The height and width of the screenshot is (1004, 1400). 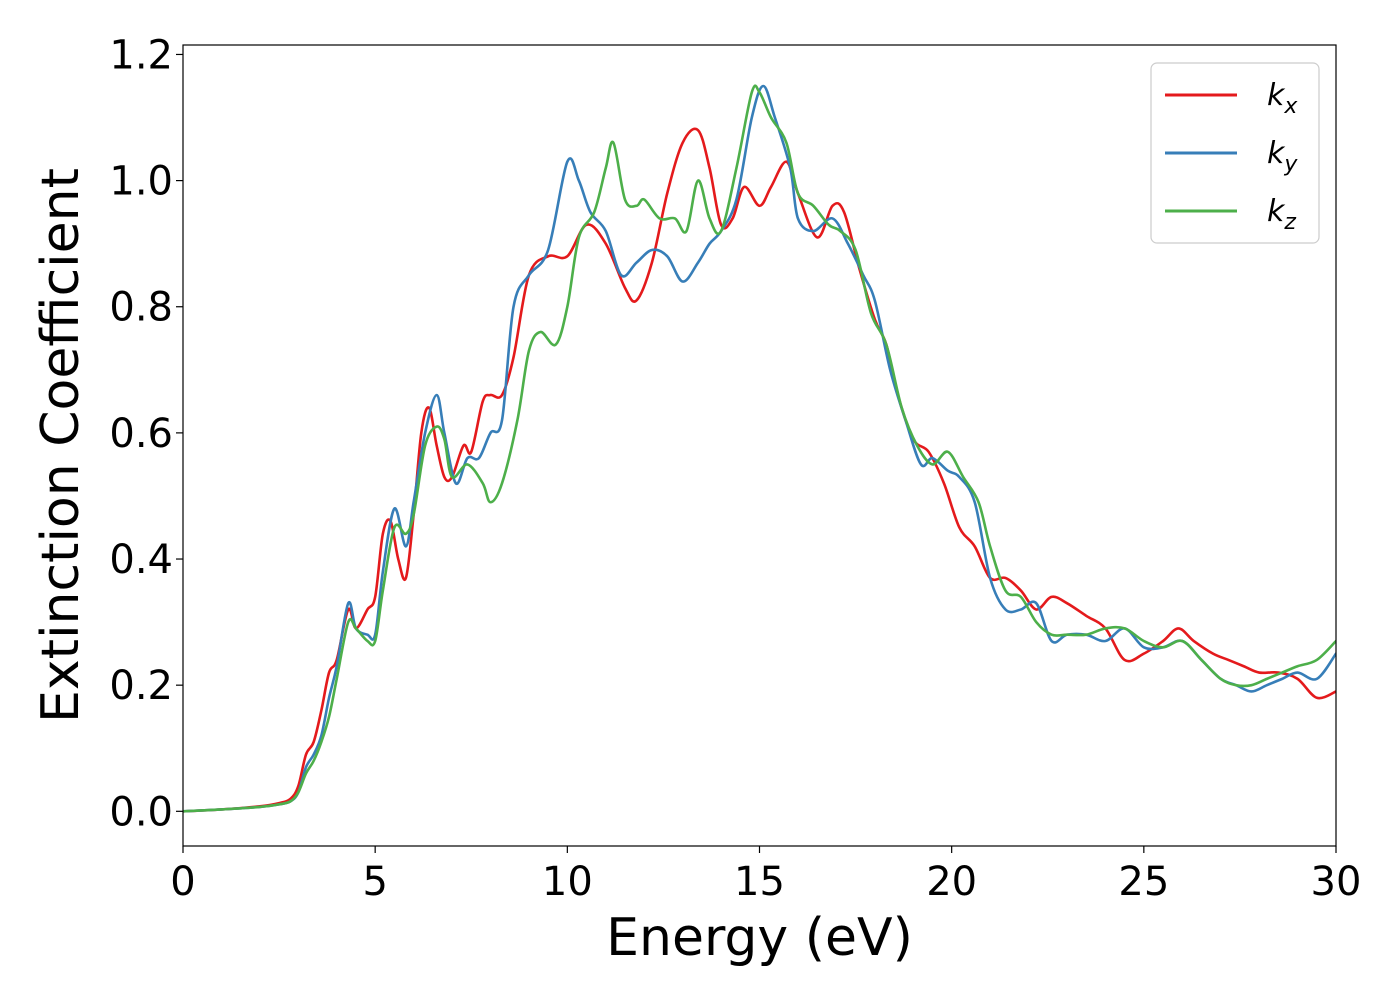 What do you see at coordinates (1143, 882) in the screenshot?
I see `x-tick-label: 25` at bounding box center [1143, 882].